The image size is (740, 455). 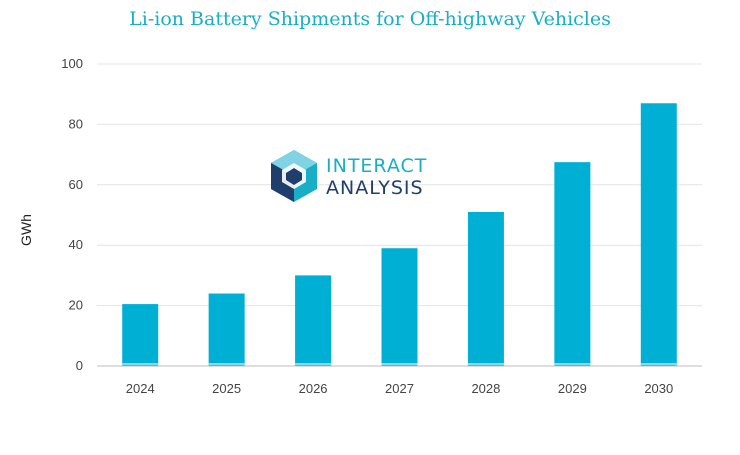 What do you see at coordinates (572, 388) in the screenshot?
I see `x-tick-label: 2029` at bounding box center [572, 388].